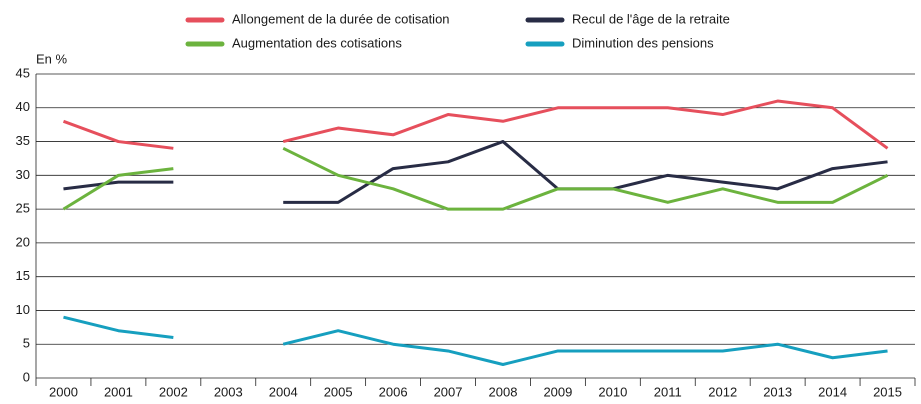 The image size is (921, 404). I want to click on y-tick-label: 35, so click(23, 140).